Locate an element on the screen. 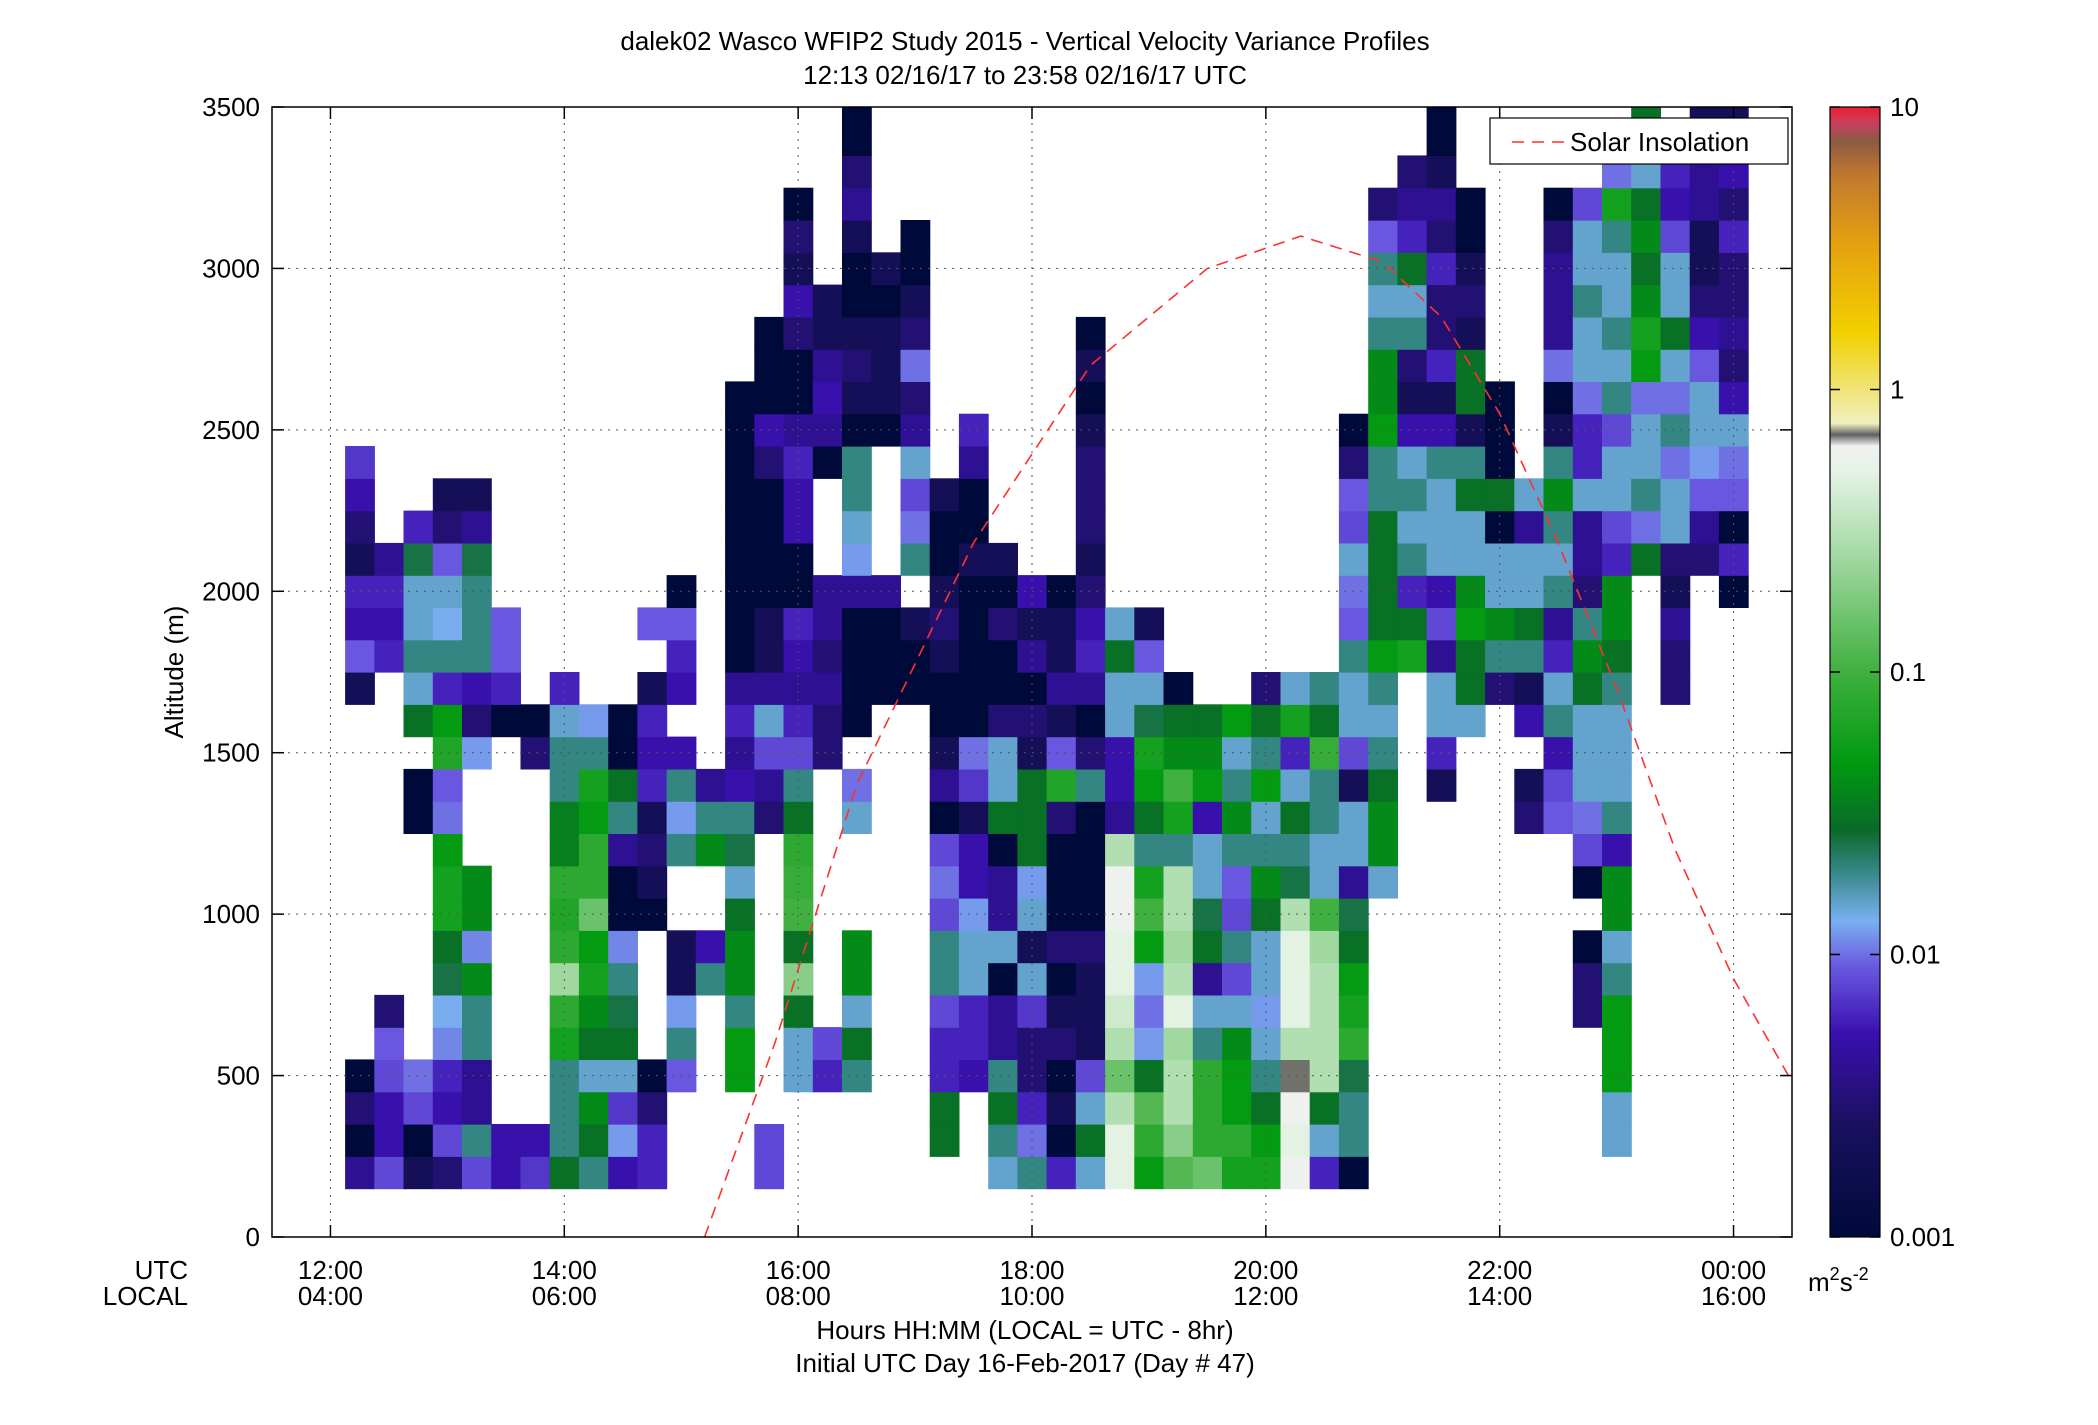 The height and width of the screenshot is (1425, 2098). y-tick-label: 2000 is located at coordinates (231, 591).